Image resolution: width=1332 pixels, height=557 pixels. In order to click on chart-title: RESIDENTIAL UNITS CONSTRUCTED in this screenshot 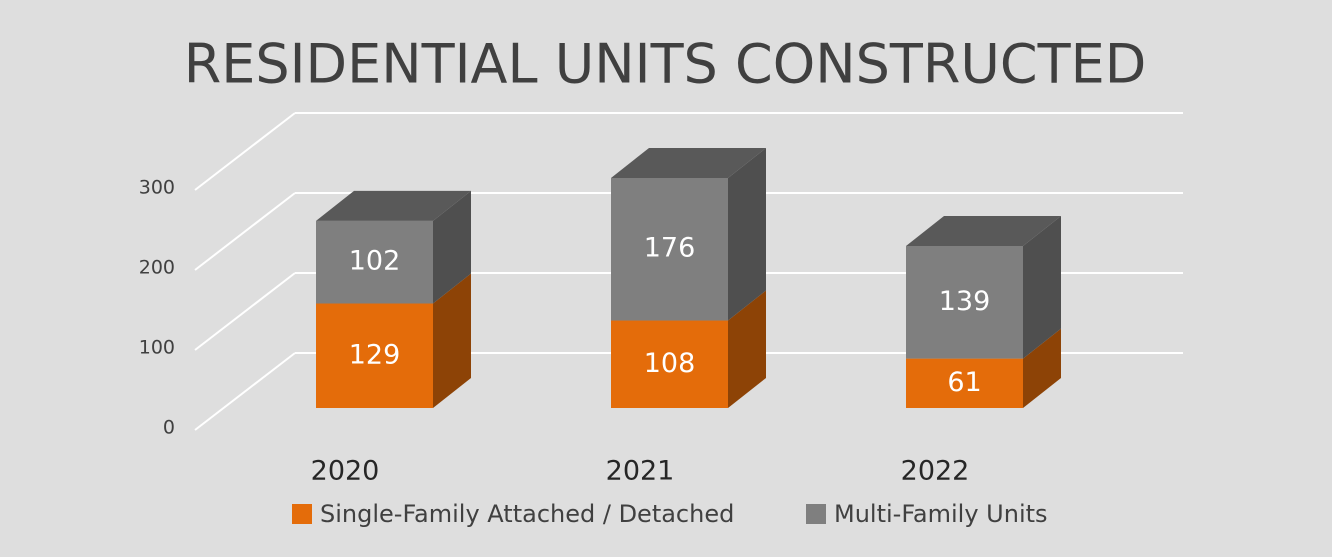, I will do `click(665, 64)`.